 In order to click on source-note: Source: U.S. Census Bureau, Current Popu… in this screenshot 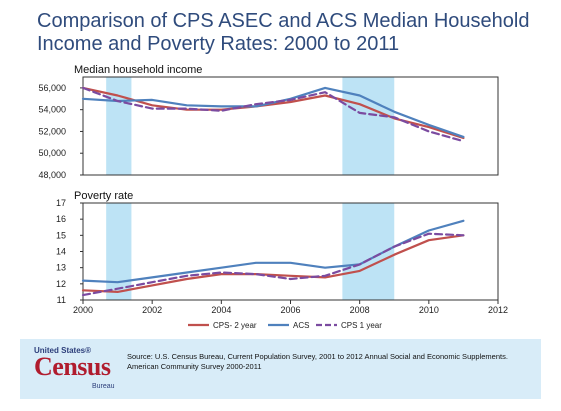, I will do `click(317, 361)`.